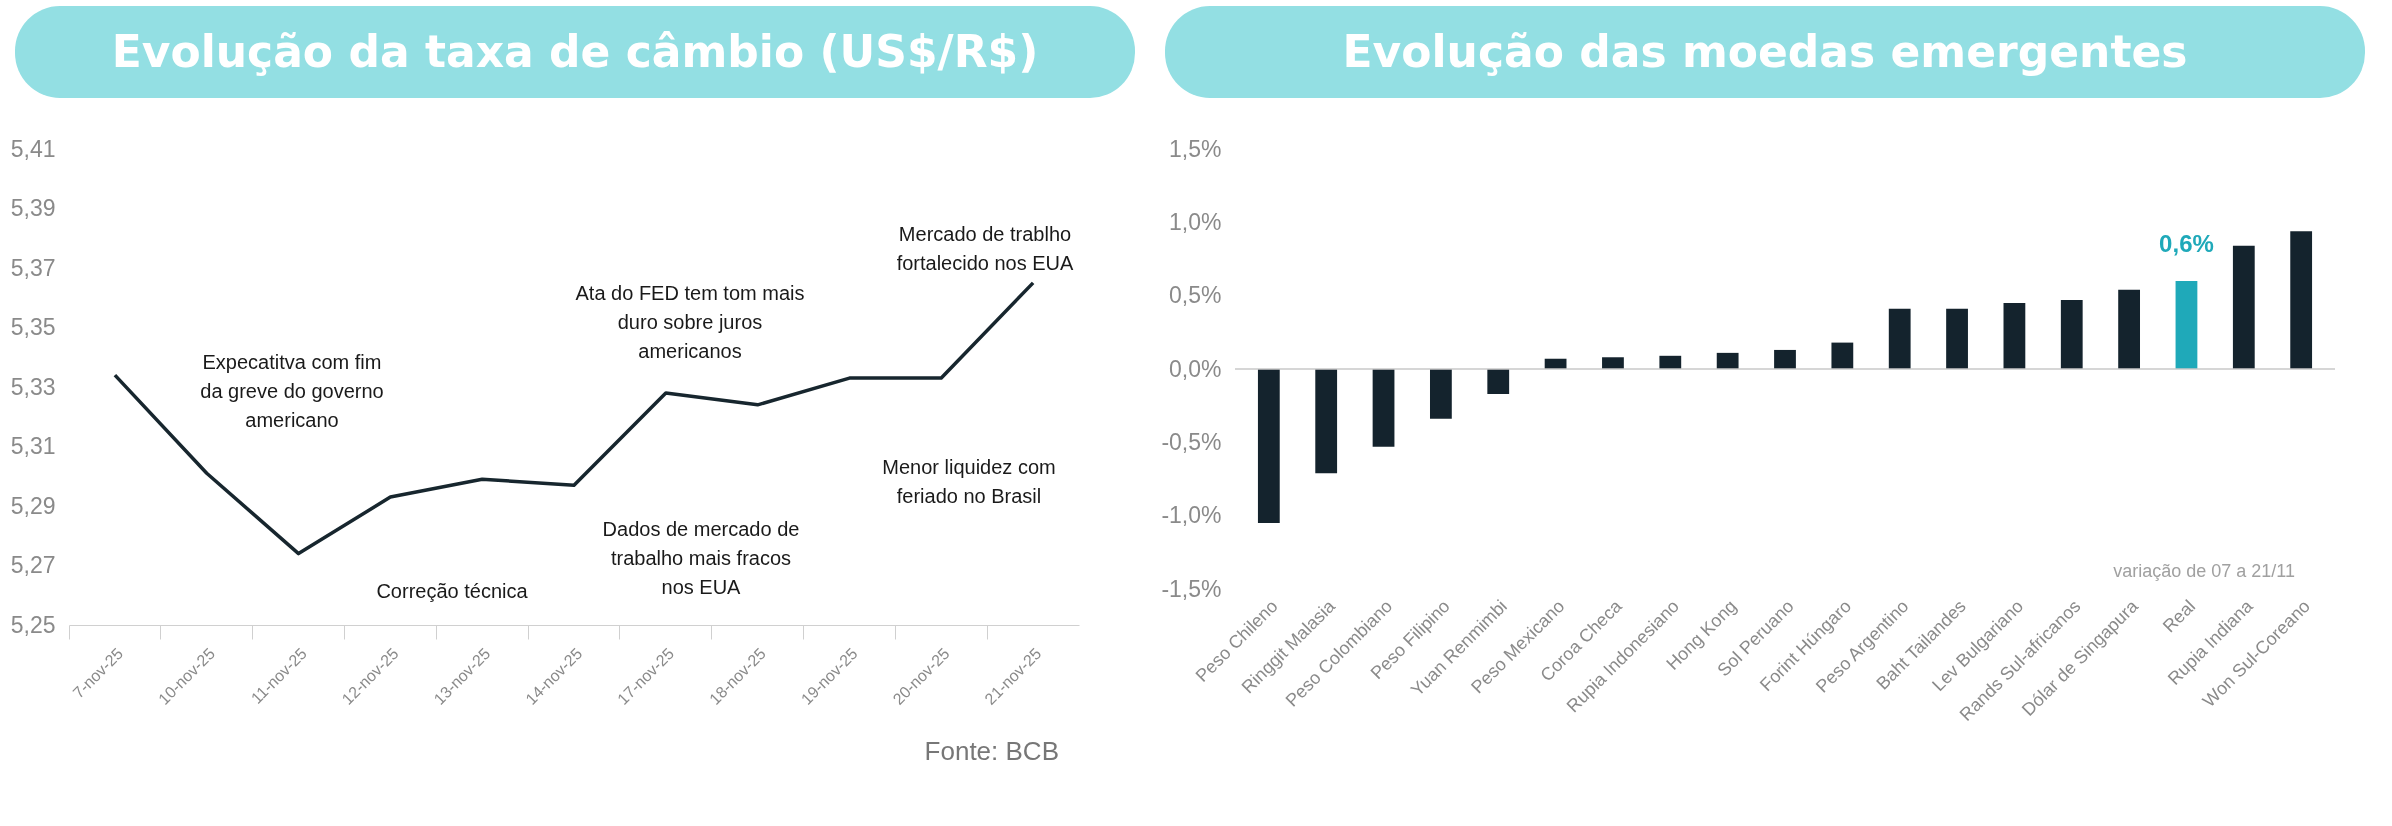 The image size is (2392, 826). Describe the element at coordinates (452, 591) in the screenshot. I see `annotation: Correção técnica` at that location.